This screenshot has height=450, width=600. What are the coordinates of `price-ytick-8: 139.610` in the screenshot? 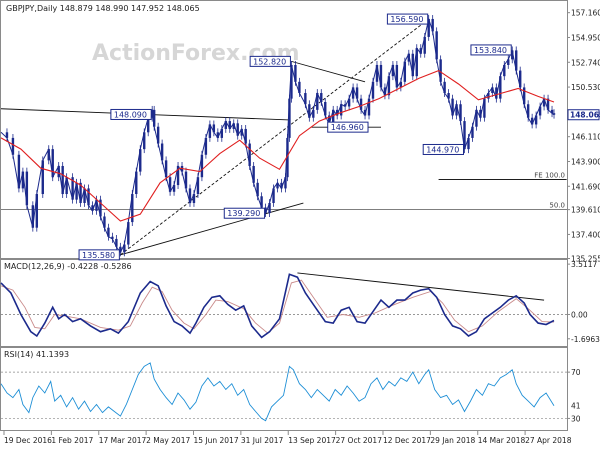 It's located at (585, 210).